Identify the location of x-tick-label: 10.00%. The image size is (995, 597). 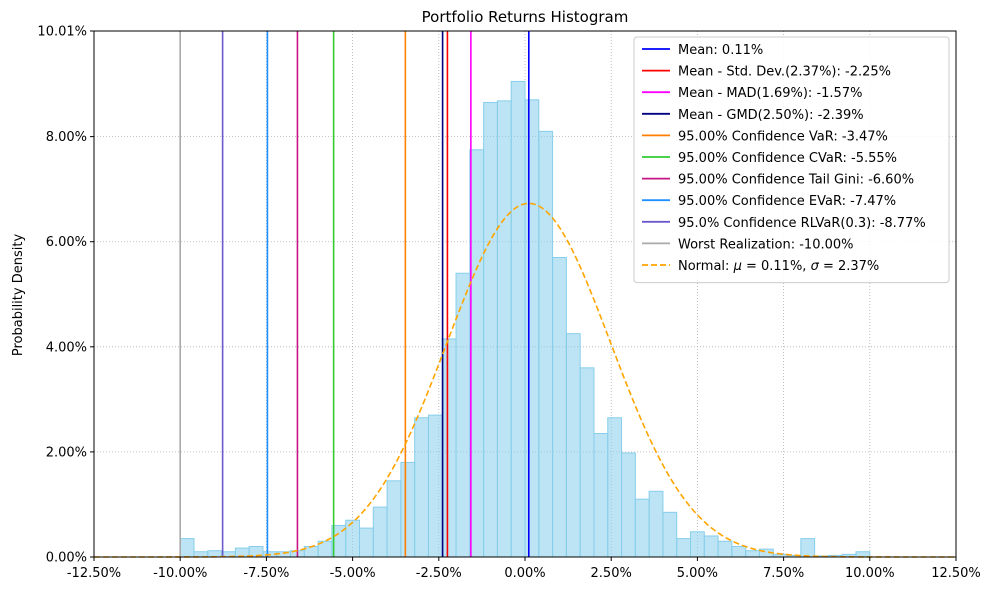
(870, 573).